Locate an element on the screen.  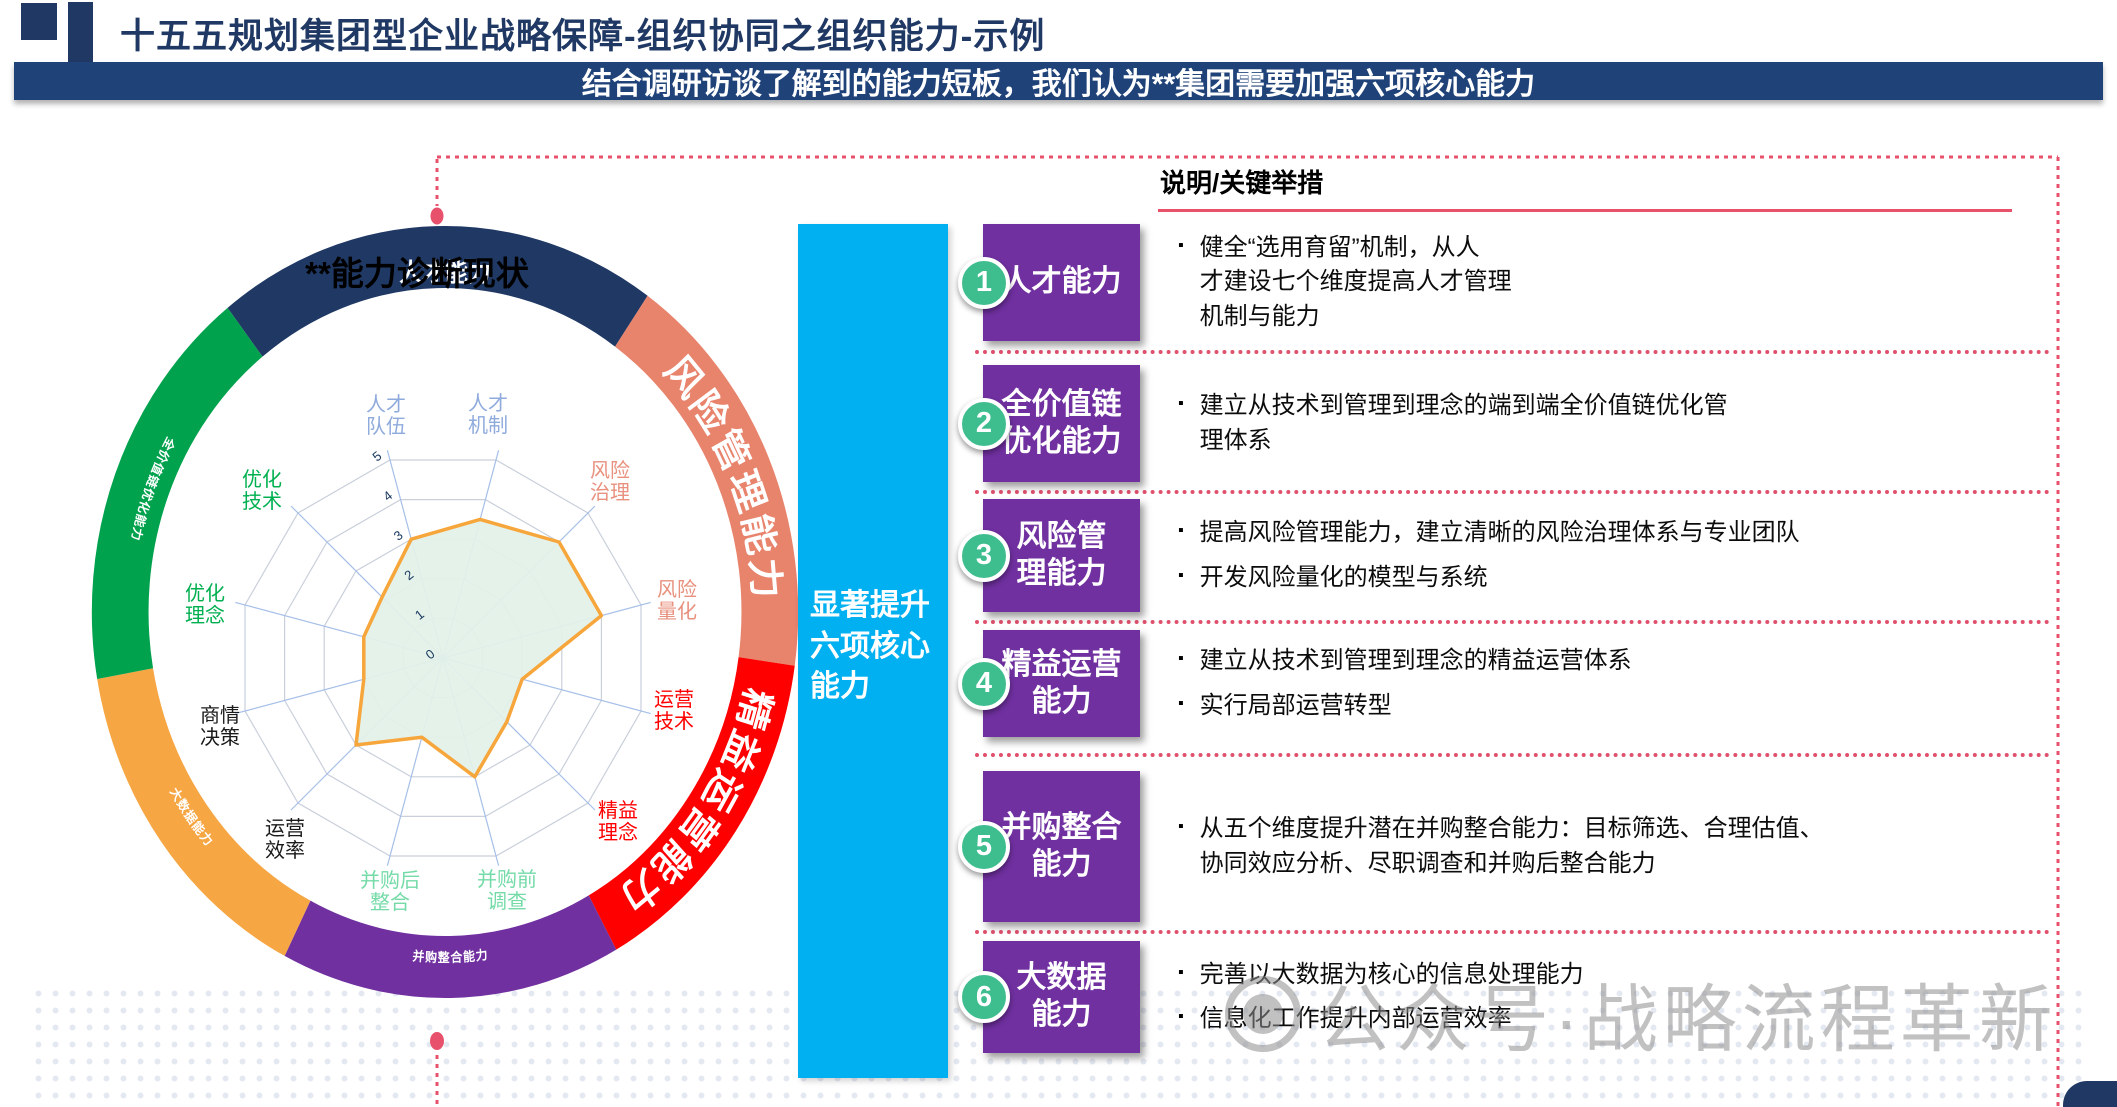
core-capabilities-bar: 显著提升 六项核心 能力 is located at coordinates (873, 651).